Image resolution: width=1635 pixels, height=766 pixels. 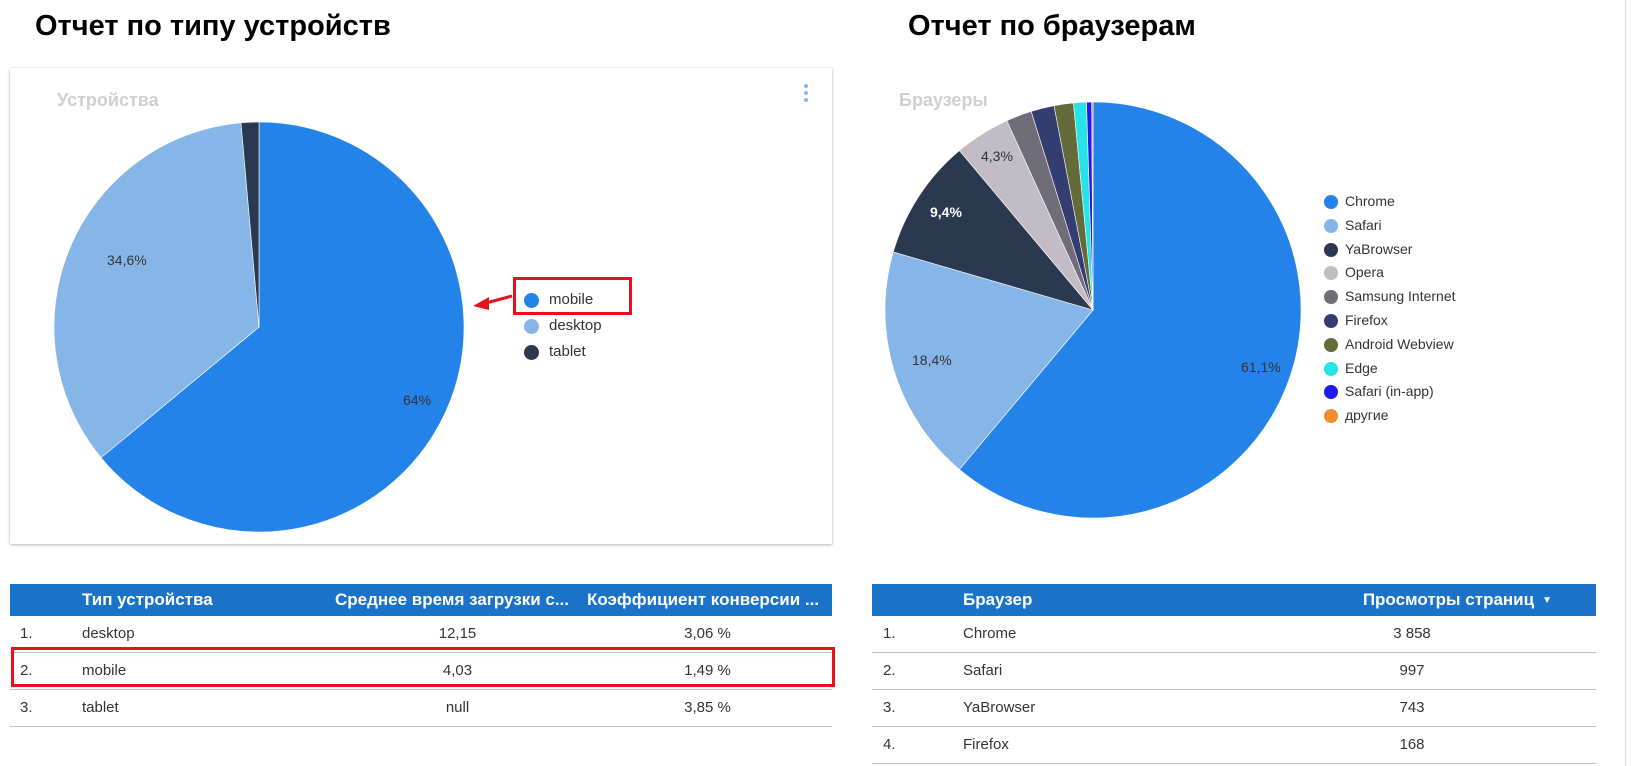 I want to click on browsers-legend-item-другие: другие, so click(x=1390, y=416).